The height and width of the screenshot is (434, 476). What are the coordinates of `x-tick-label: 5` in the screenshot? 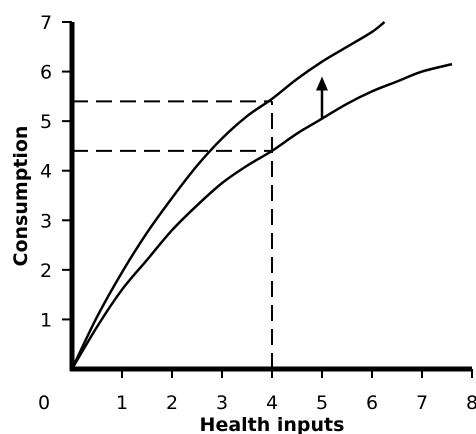 It's located at (322, 403).